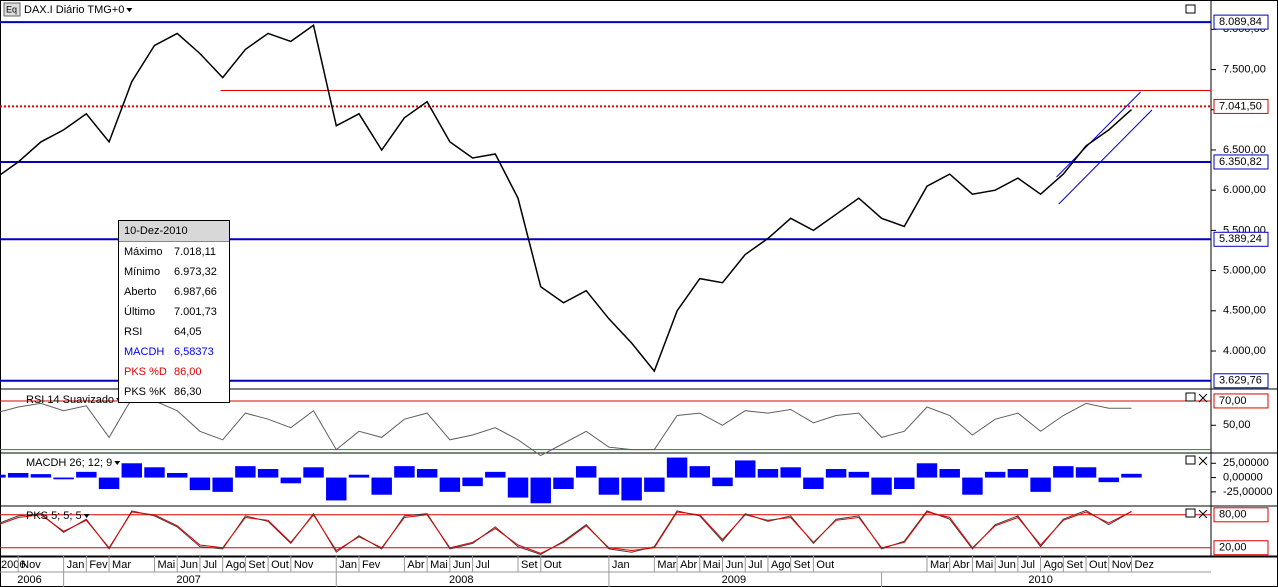  What do you see at coordinates (29, 580) in the screenshot?
I see `year-label: 2006` at bounding box center [29, 580].